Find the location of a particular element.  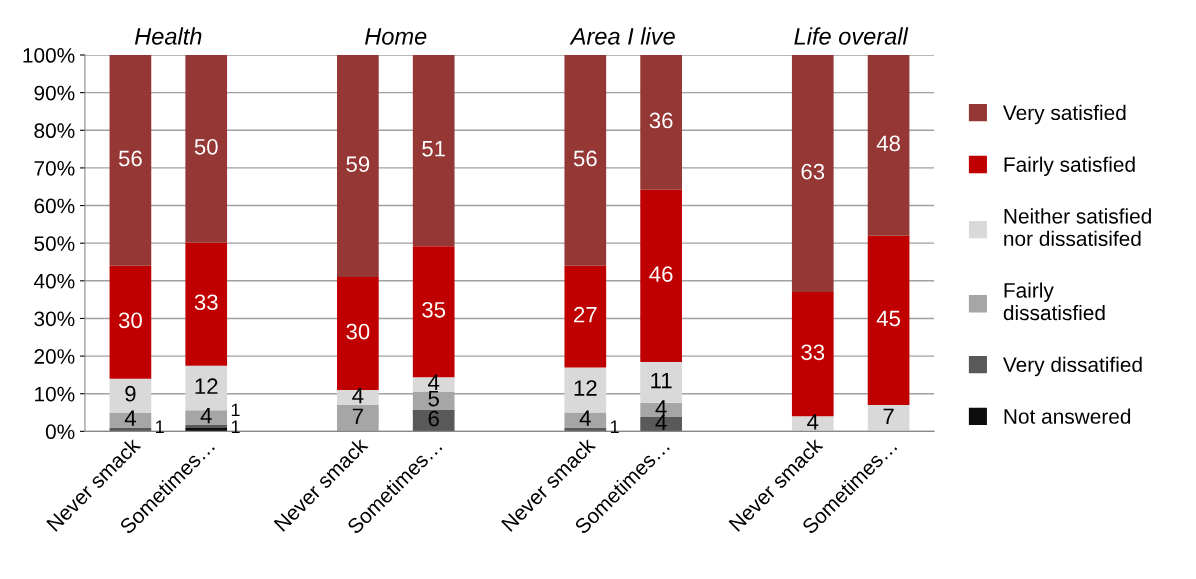

data-label: 36 is located at coordinates (661, 120).